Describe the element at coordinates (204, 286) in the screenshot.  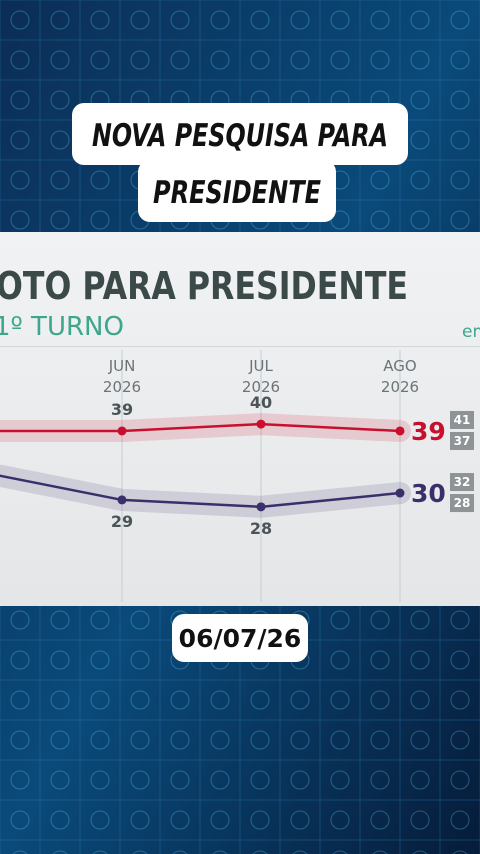
I see `chart-title: OTO PARA PRESIDENTE` at that location.